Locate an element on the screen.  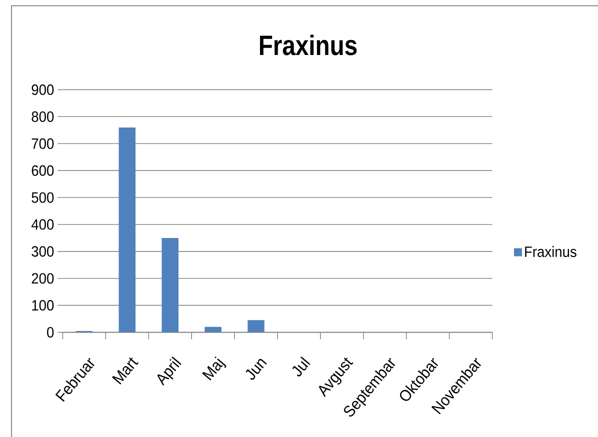
chart-title: Fraxinus is located at coordinates (308, 45).